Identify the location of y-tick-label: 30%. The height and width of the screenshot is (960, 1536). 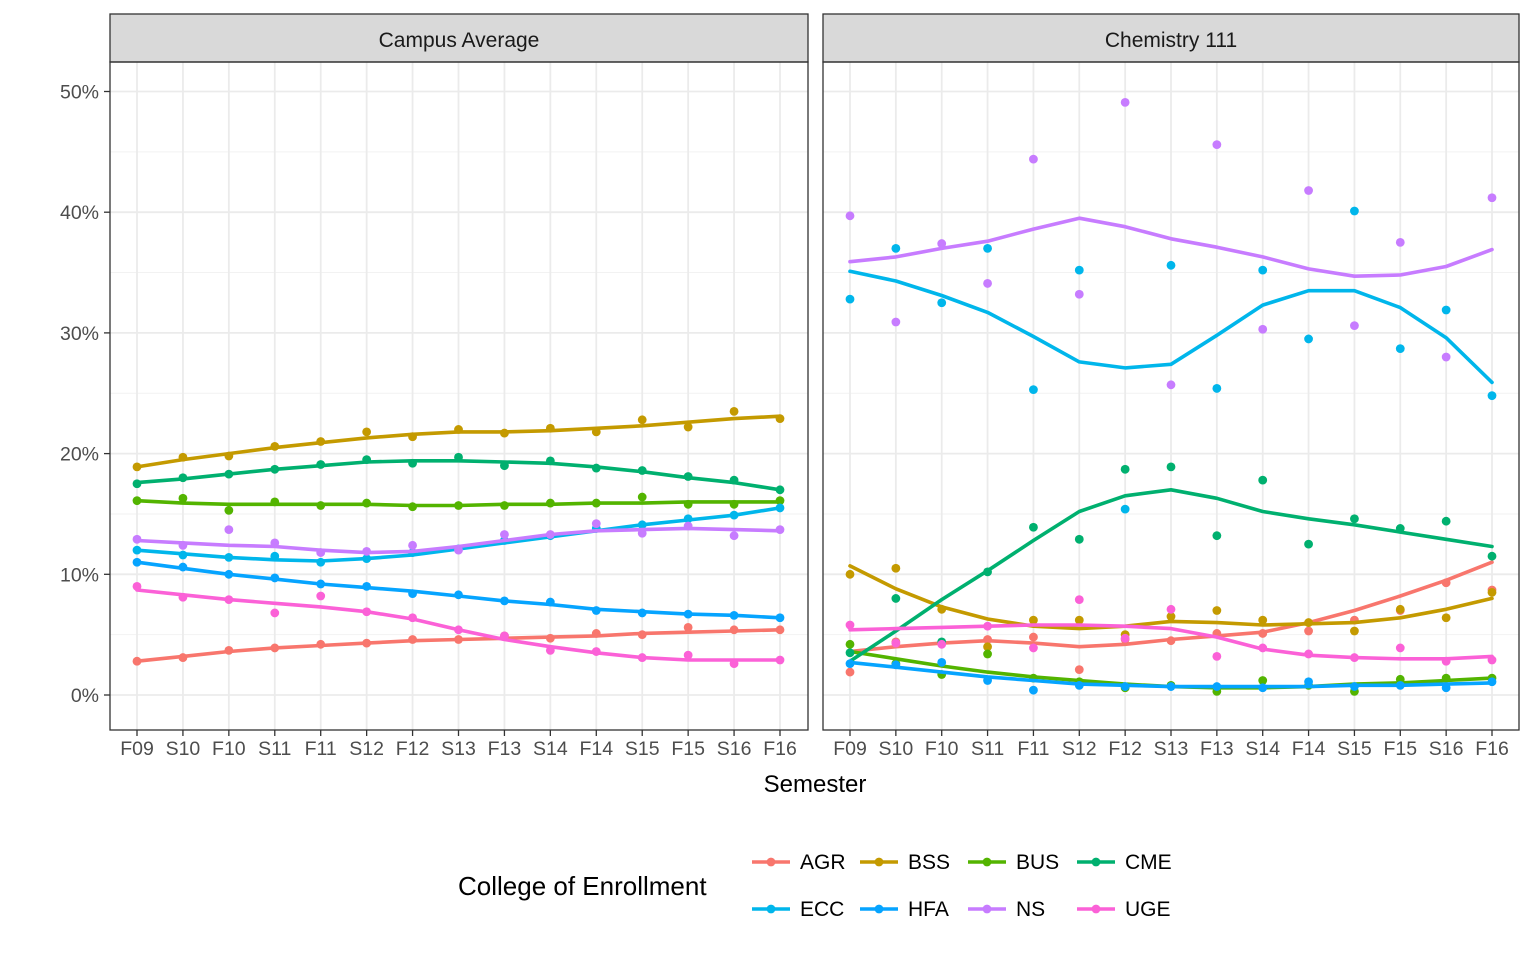
(79, 334).